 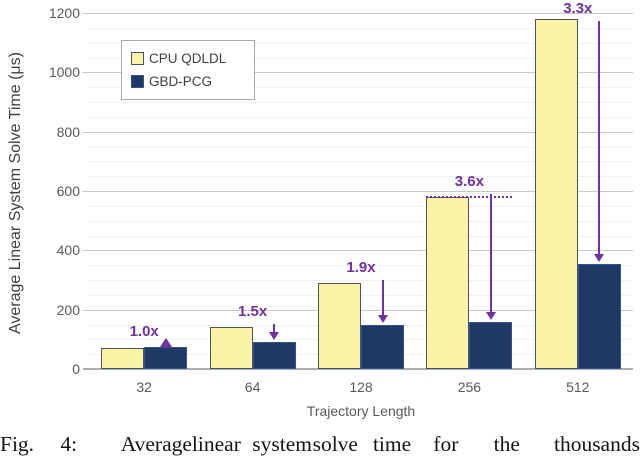 I want to click on speedup-label-1.0x: 1.0x, so click(x=144, y=331).